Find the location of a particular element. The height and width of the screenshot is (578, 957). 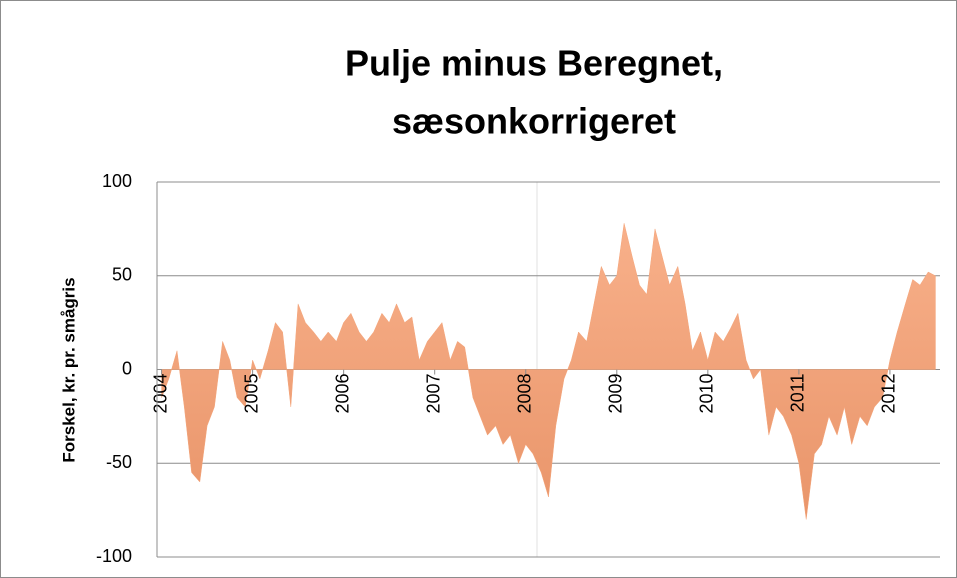

x-tick-label: 2010 is located at coordinates (707, 394).